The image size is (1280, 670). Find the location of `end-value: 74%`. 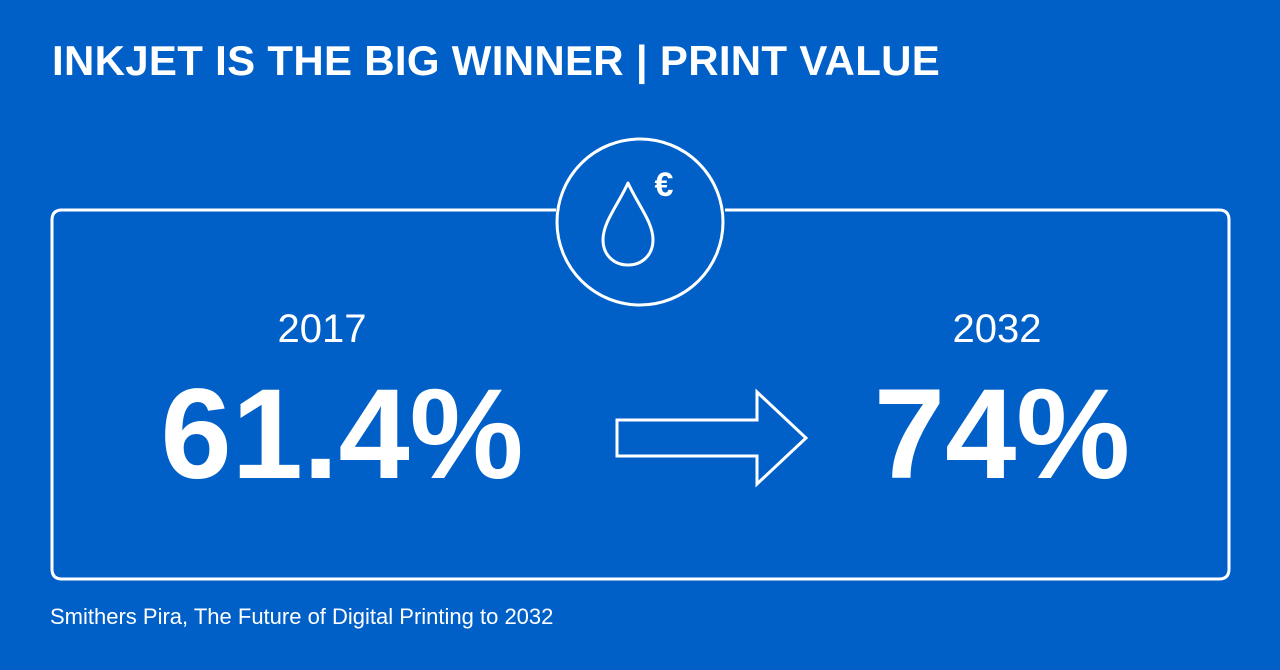

end-value: 74% is located at coordinates (1002, 434).